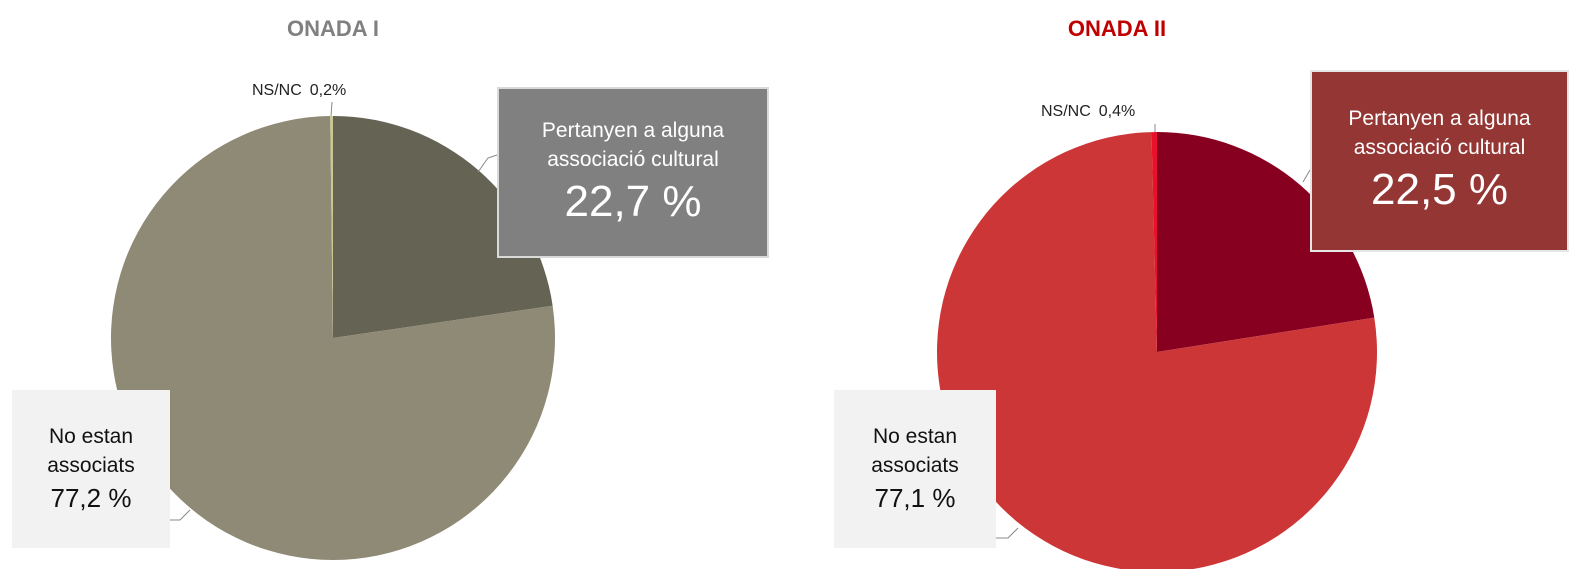  Describe the element at coordinates (1117, 111) in the screenshot. I see `slice-value: 0,4%` at that location.